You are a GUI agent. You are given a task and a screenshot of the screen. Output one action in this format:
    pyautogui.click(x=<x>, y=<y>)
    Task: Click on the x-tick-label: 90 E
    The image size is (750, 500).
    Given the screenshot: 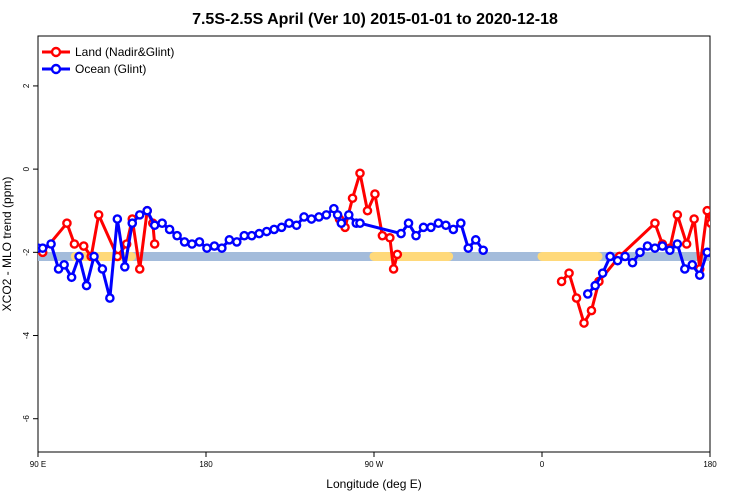 What is the action you would take?
    pyautogui.click(x=38, y=464)
    